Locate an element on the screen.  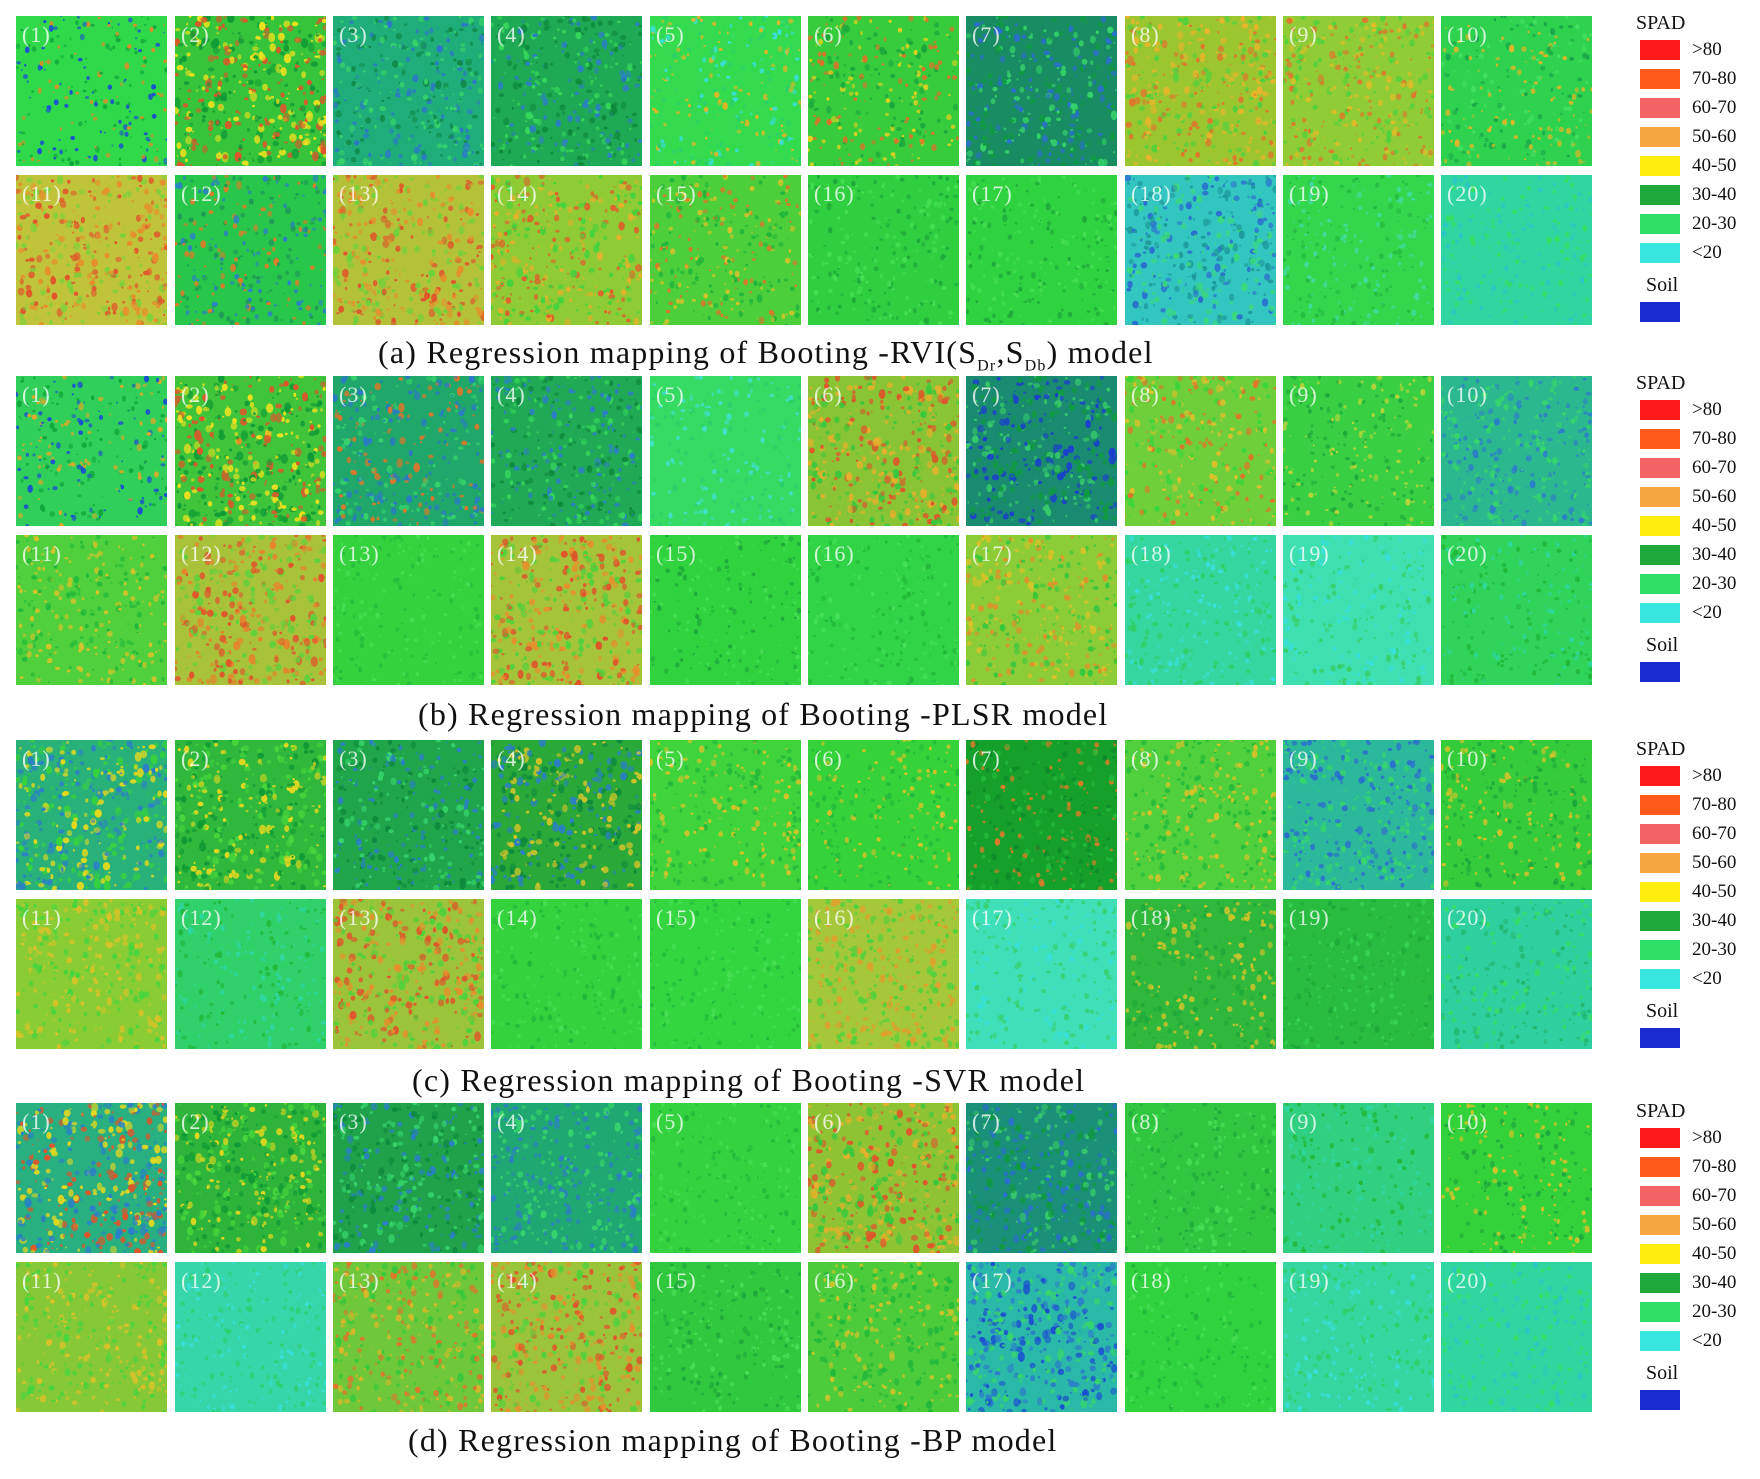
tile-number: (10) is located at coordinates (1467, 395).